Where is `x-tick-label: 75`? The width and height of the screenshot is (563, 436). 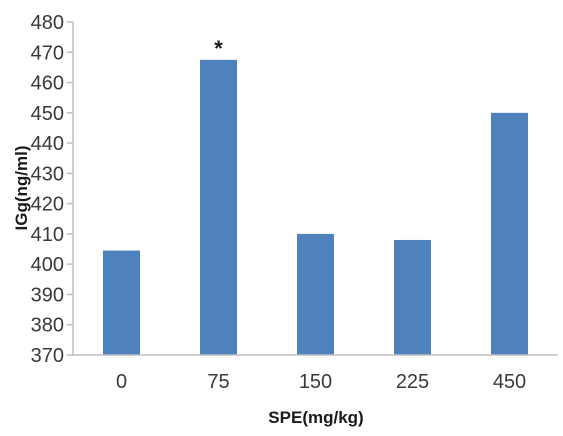 x-tick-label: 75 is located at coordinates (218, 382).